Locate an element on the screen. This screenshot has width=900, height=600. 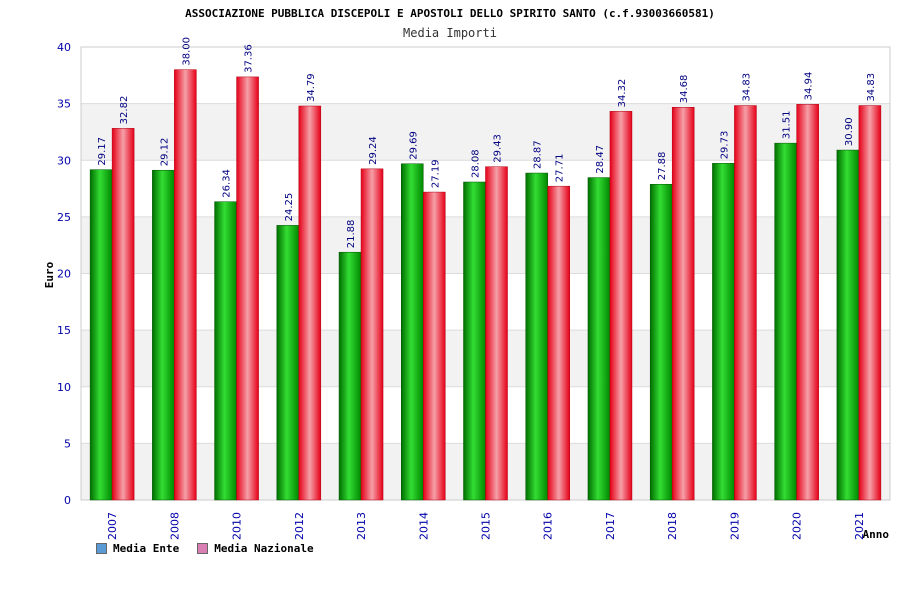
data-label: 38.00 is located at coordinates (186, 51).